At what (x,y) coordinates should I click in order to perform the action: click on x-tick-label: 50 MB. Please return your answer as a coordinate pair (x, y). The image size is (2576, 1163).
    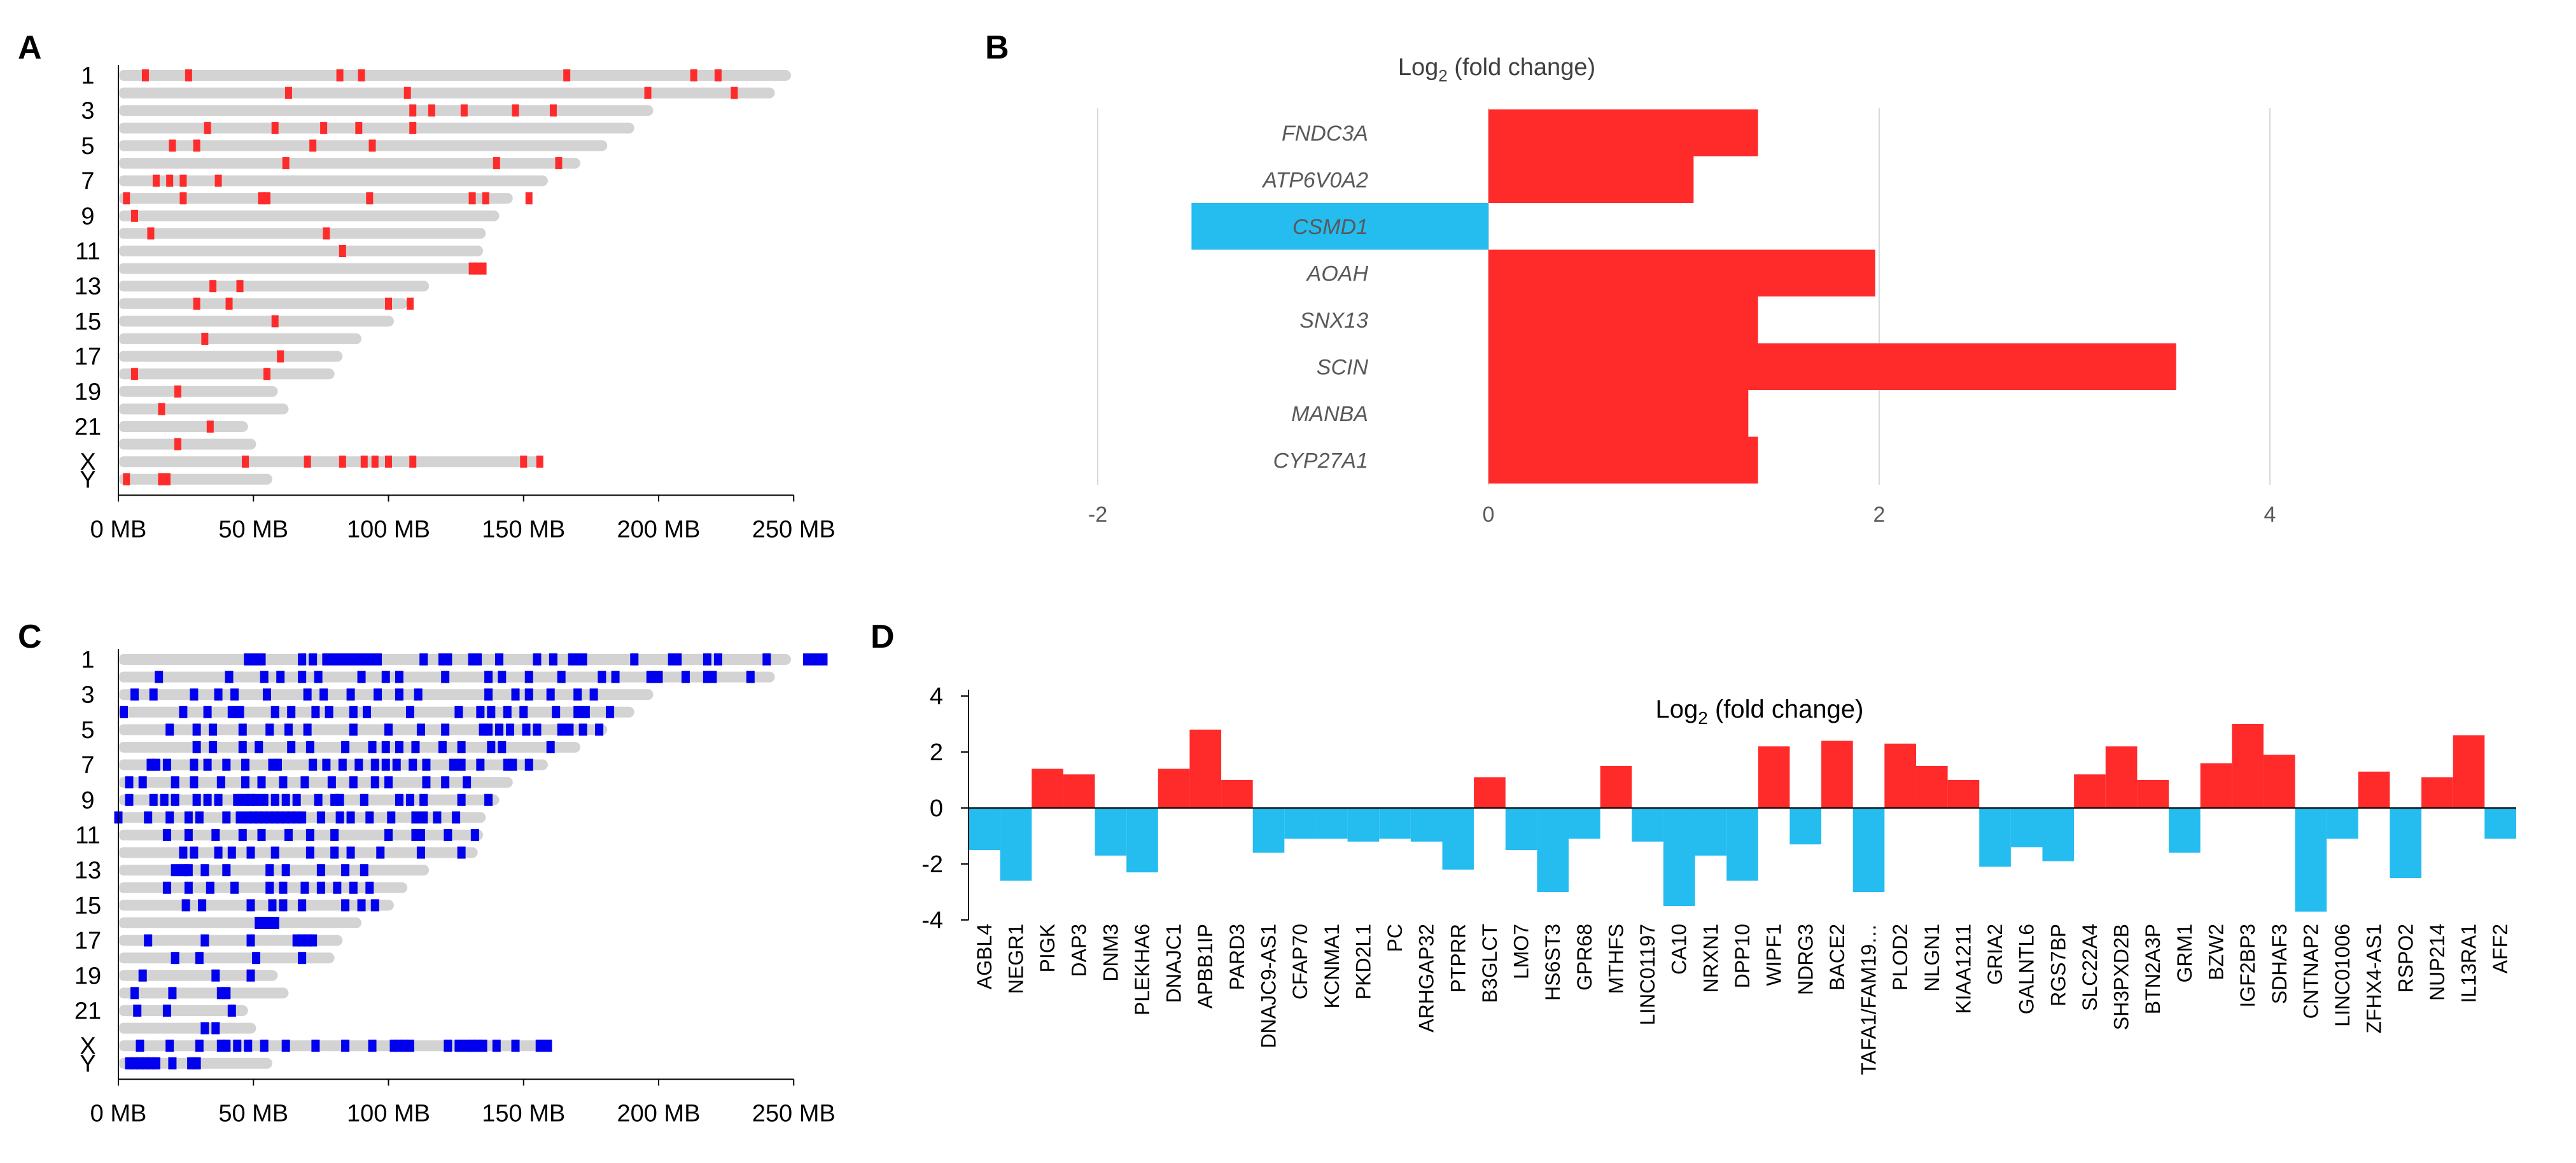
    Looking at the image, I should click on (253, 1113).